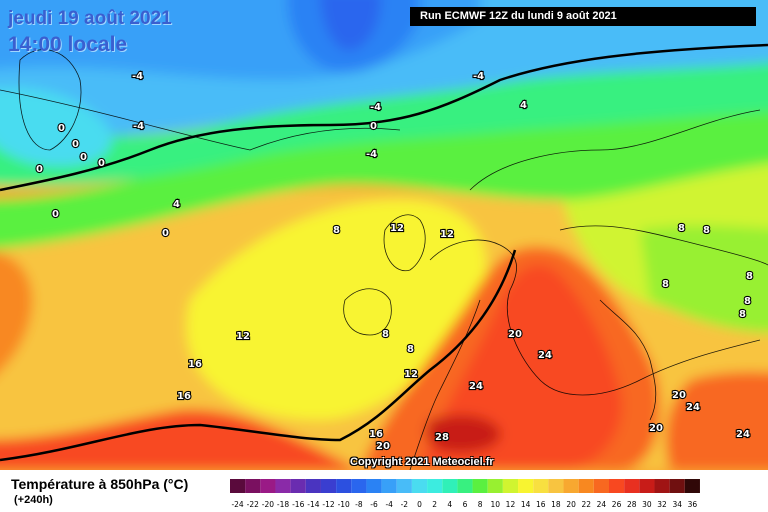 This screenshot has height=512, width=768. What do you see at coordinates (68, 44) in the screenshot?
I see `forecast-time: 14:00 locale` at bounding box center [68, 44].